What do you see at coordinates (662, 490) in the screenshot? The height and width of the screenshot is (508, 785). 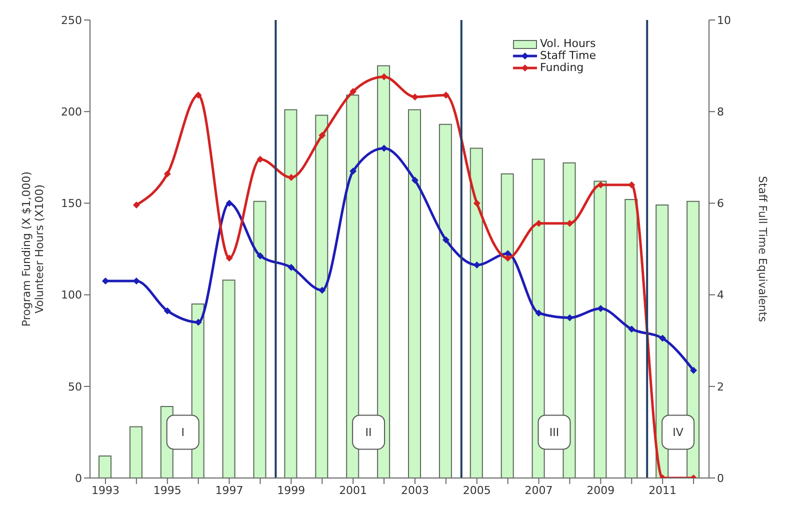 I see `x-tick-label: 2011` at bounding box center [662, 490].